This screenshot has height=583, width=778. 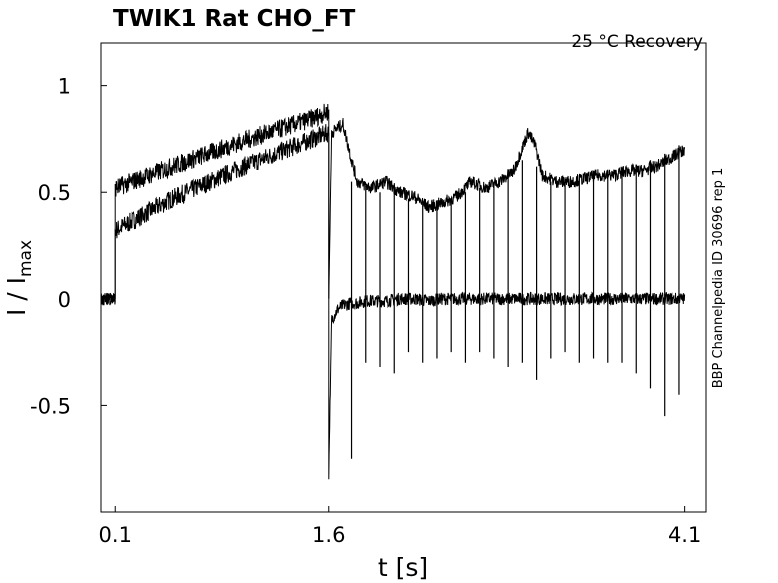 What do you see at coordinates (68, 246) in the screenshot?
I see `y-ticks: 1 0.5 0 -0.5` at bounding box center [68, 246].